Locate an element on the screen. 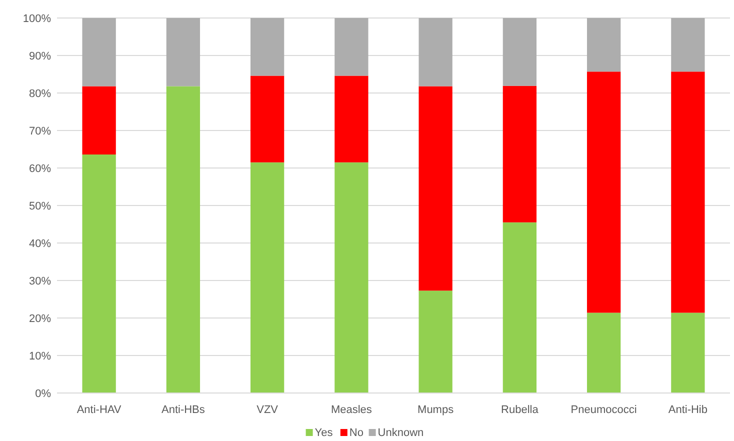 This screenshot has width=734, height=441. y-tick-label: 60% is located at coordinates (40, 168).